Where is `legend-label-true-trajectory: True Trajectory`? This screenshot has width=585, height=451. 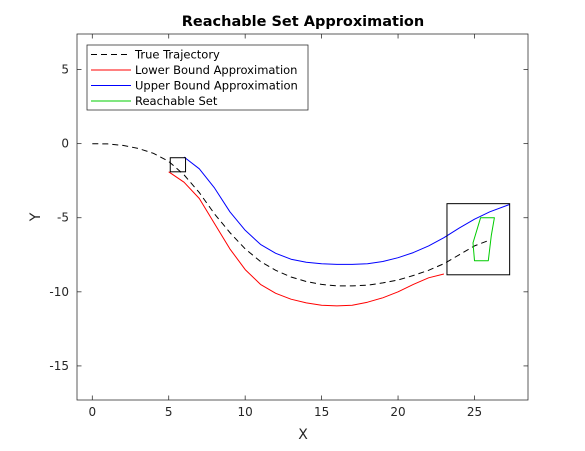
legend-label-true-trajectory: True Trajectory is located at coordinates (177, 55).